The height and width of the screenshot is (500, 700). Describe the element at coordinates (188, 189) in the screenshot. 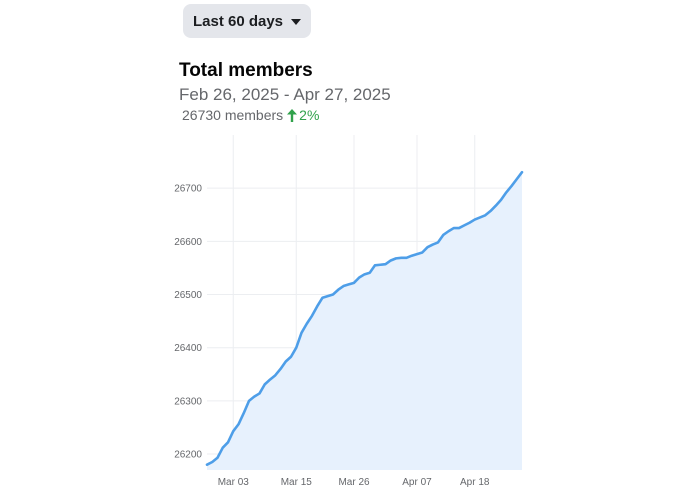

I see `y-tick-label: 26700` at that location.